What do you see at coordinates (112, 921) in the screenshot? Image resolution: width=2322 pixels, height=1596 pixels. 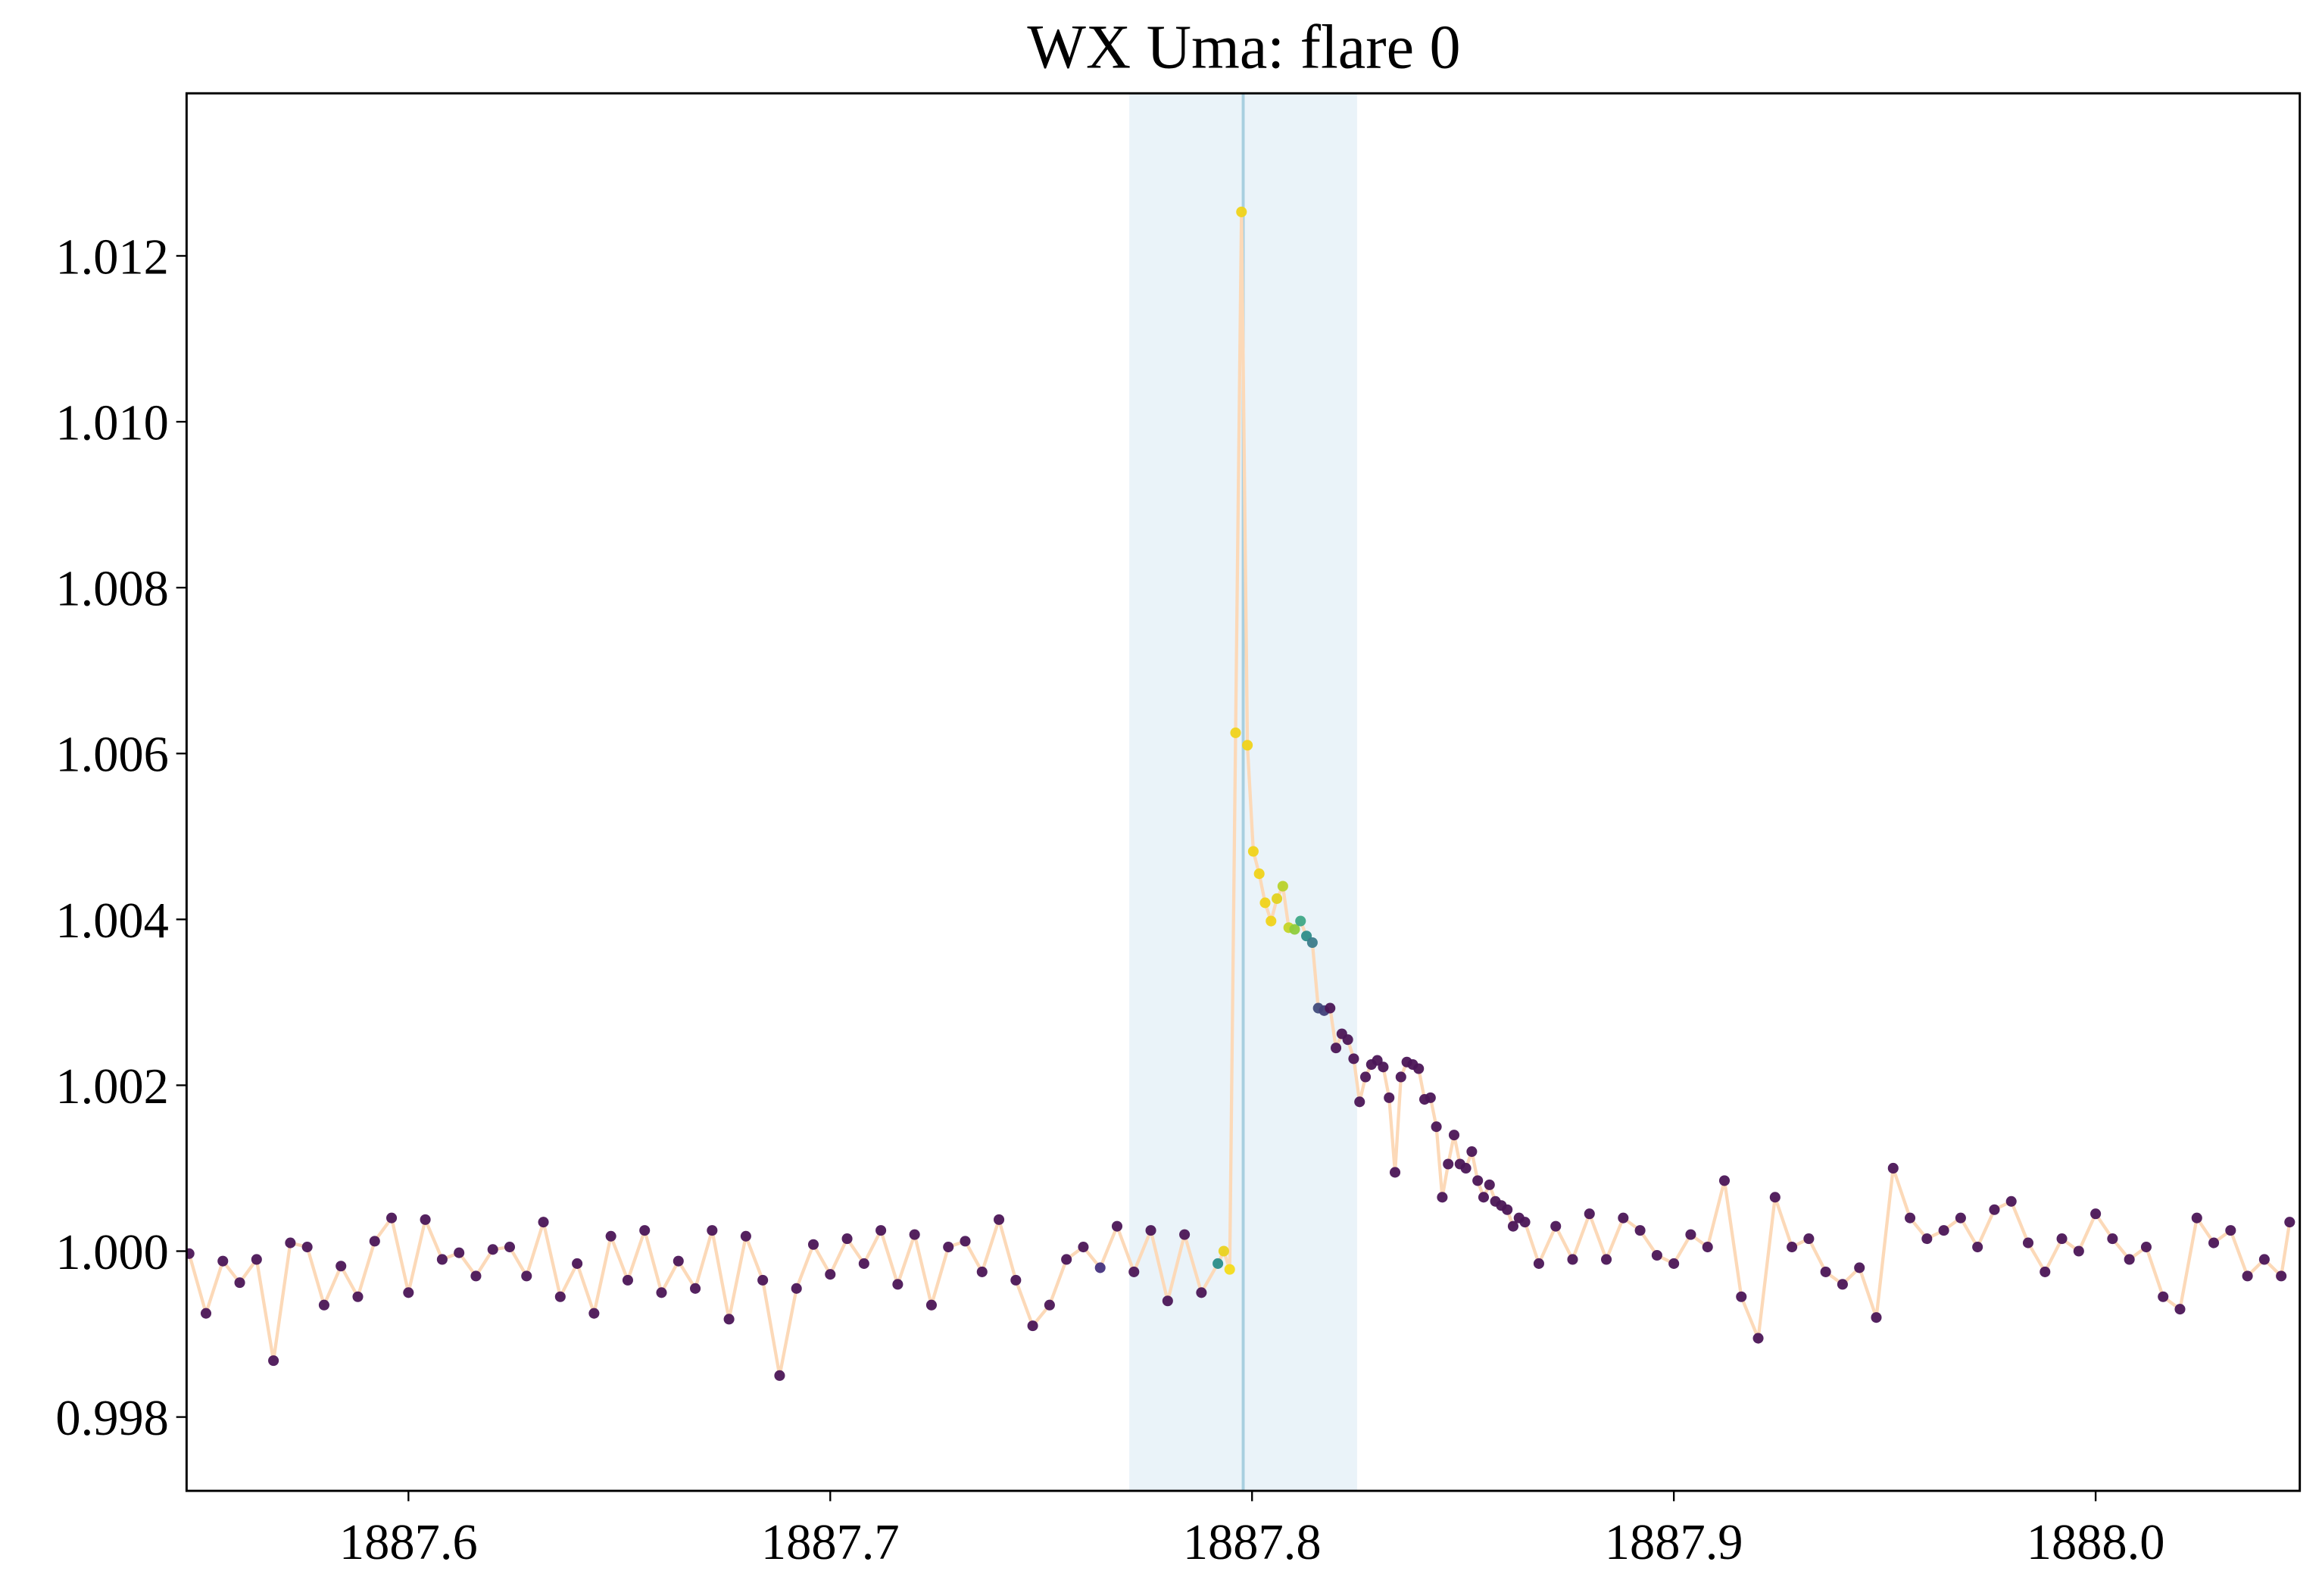 I see `y-tick-label: 1.004` at bounding box center [112, 921].